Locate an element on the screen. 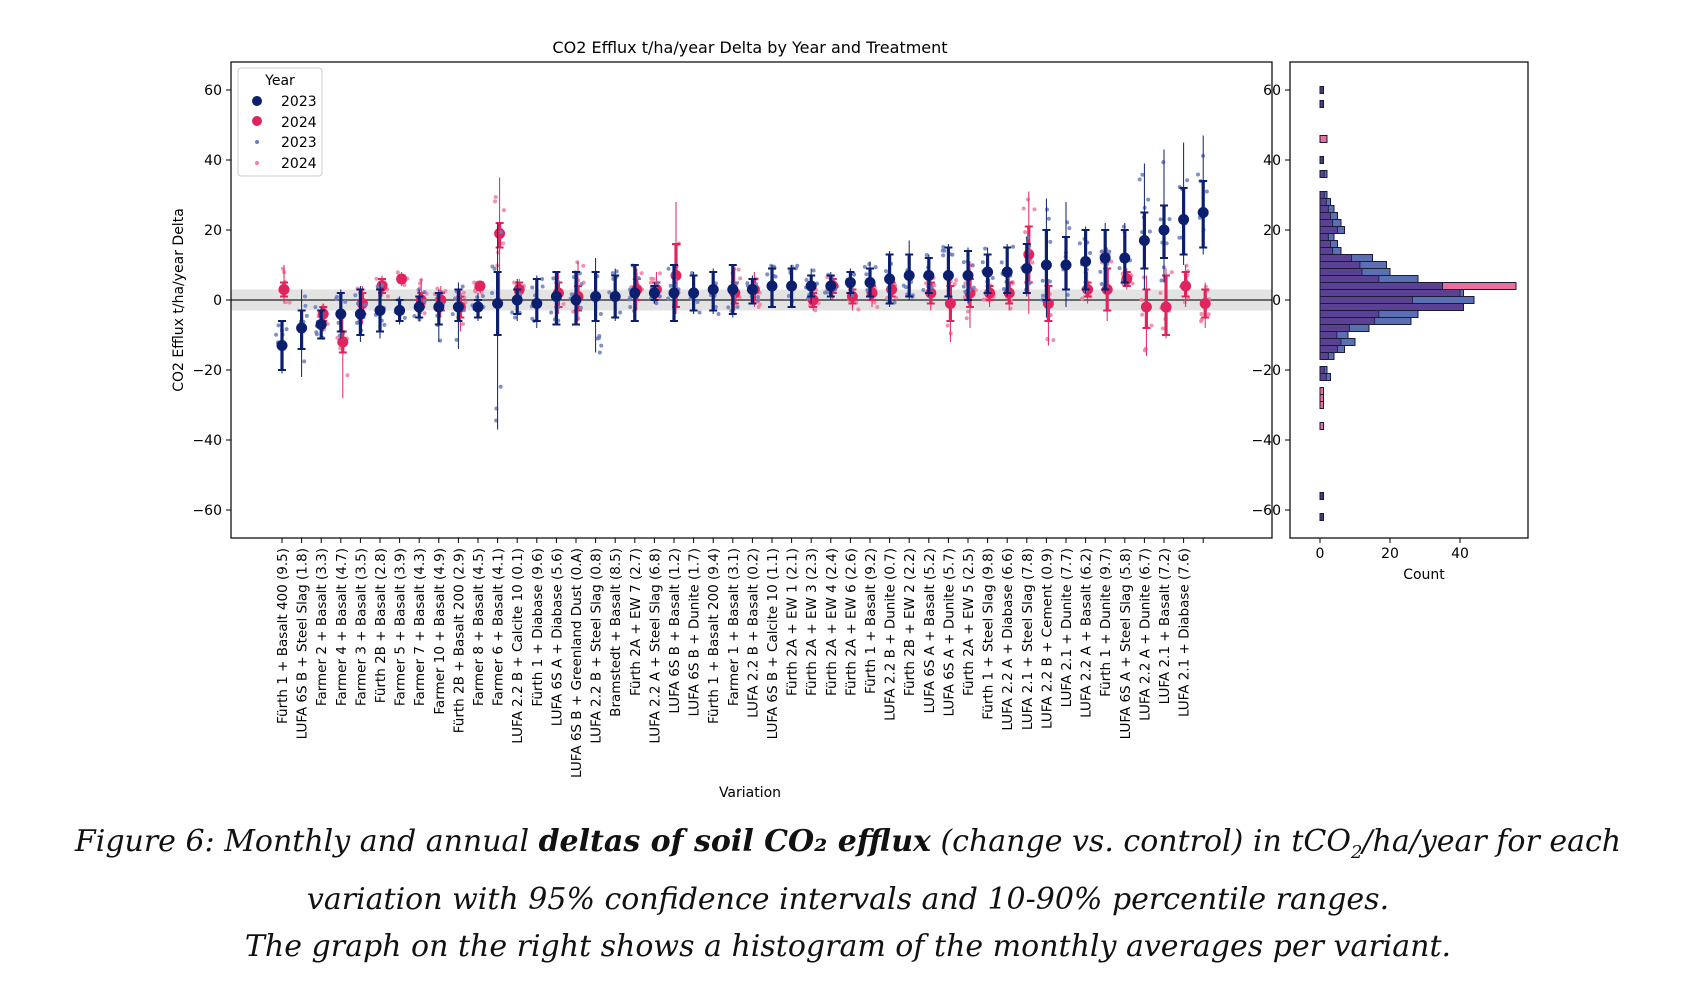 The height and width of the screenshot is (982, 1696). hist-y-tick-label: −20 is located at coordinates (1266, 371).